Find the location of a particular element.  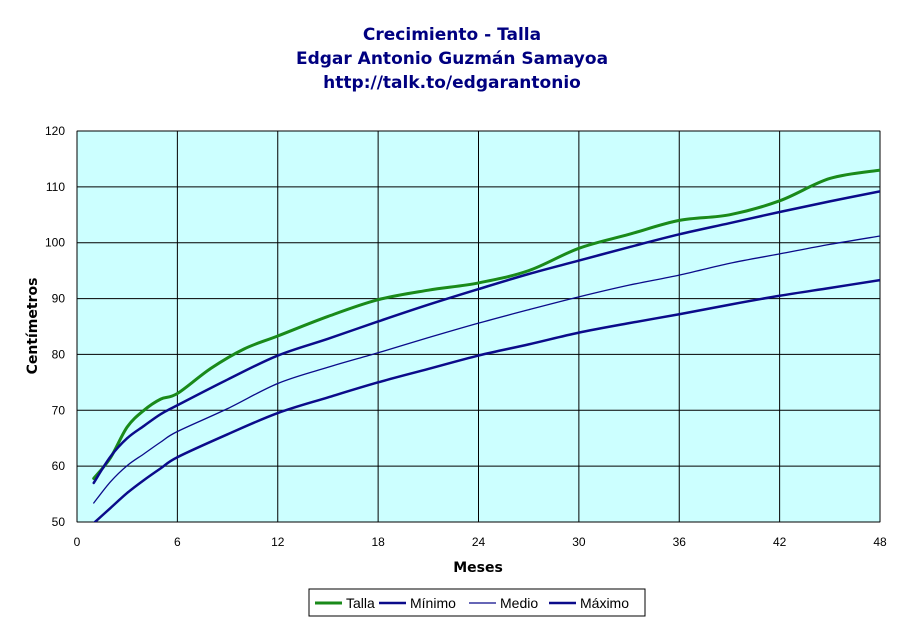

x-tick-label: 48 is located at coordinates (880, 542).